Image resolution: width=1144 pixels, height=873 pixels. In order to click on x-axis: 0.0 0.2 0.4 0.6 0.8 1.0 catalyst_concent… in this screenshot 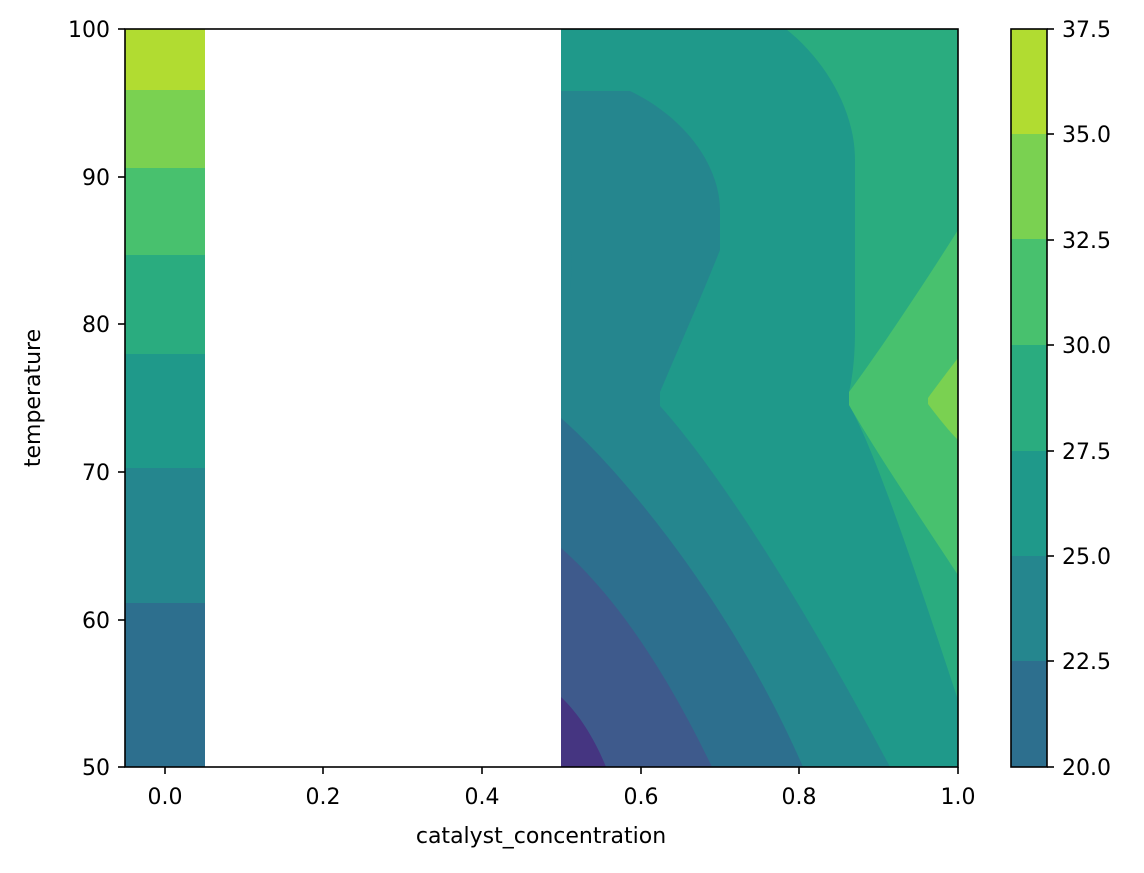, I will do `click(562, 808)`.